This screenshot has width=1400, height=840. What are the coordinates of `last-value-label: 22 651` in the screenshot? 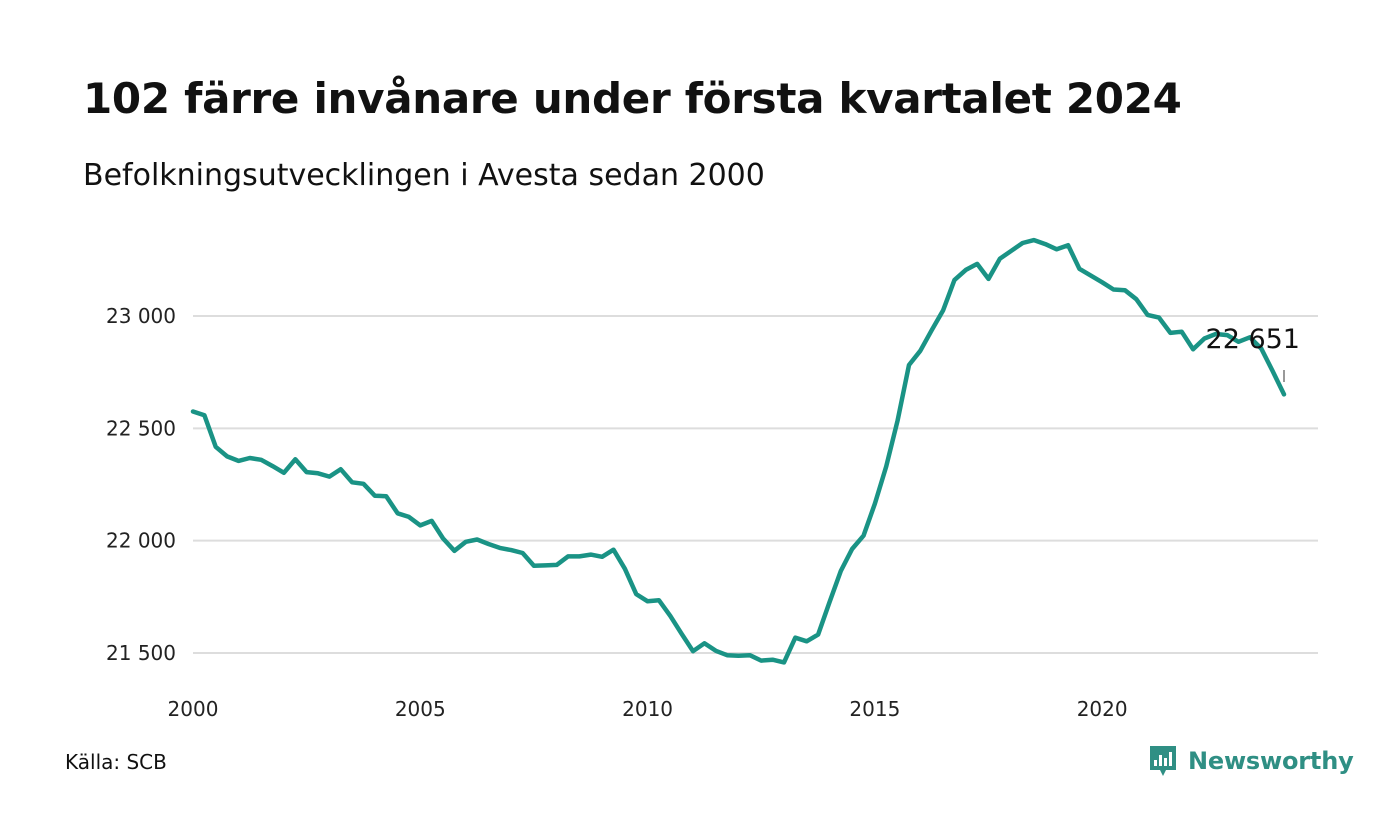 It's located at (1253, 339).